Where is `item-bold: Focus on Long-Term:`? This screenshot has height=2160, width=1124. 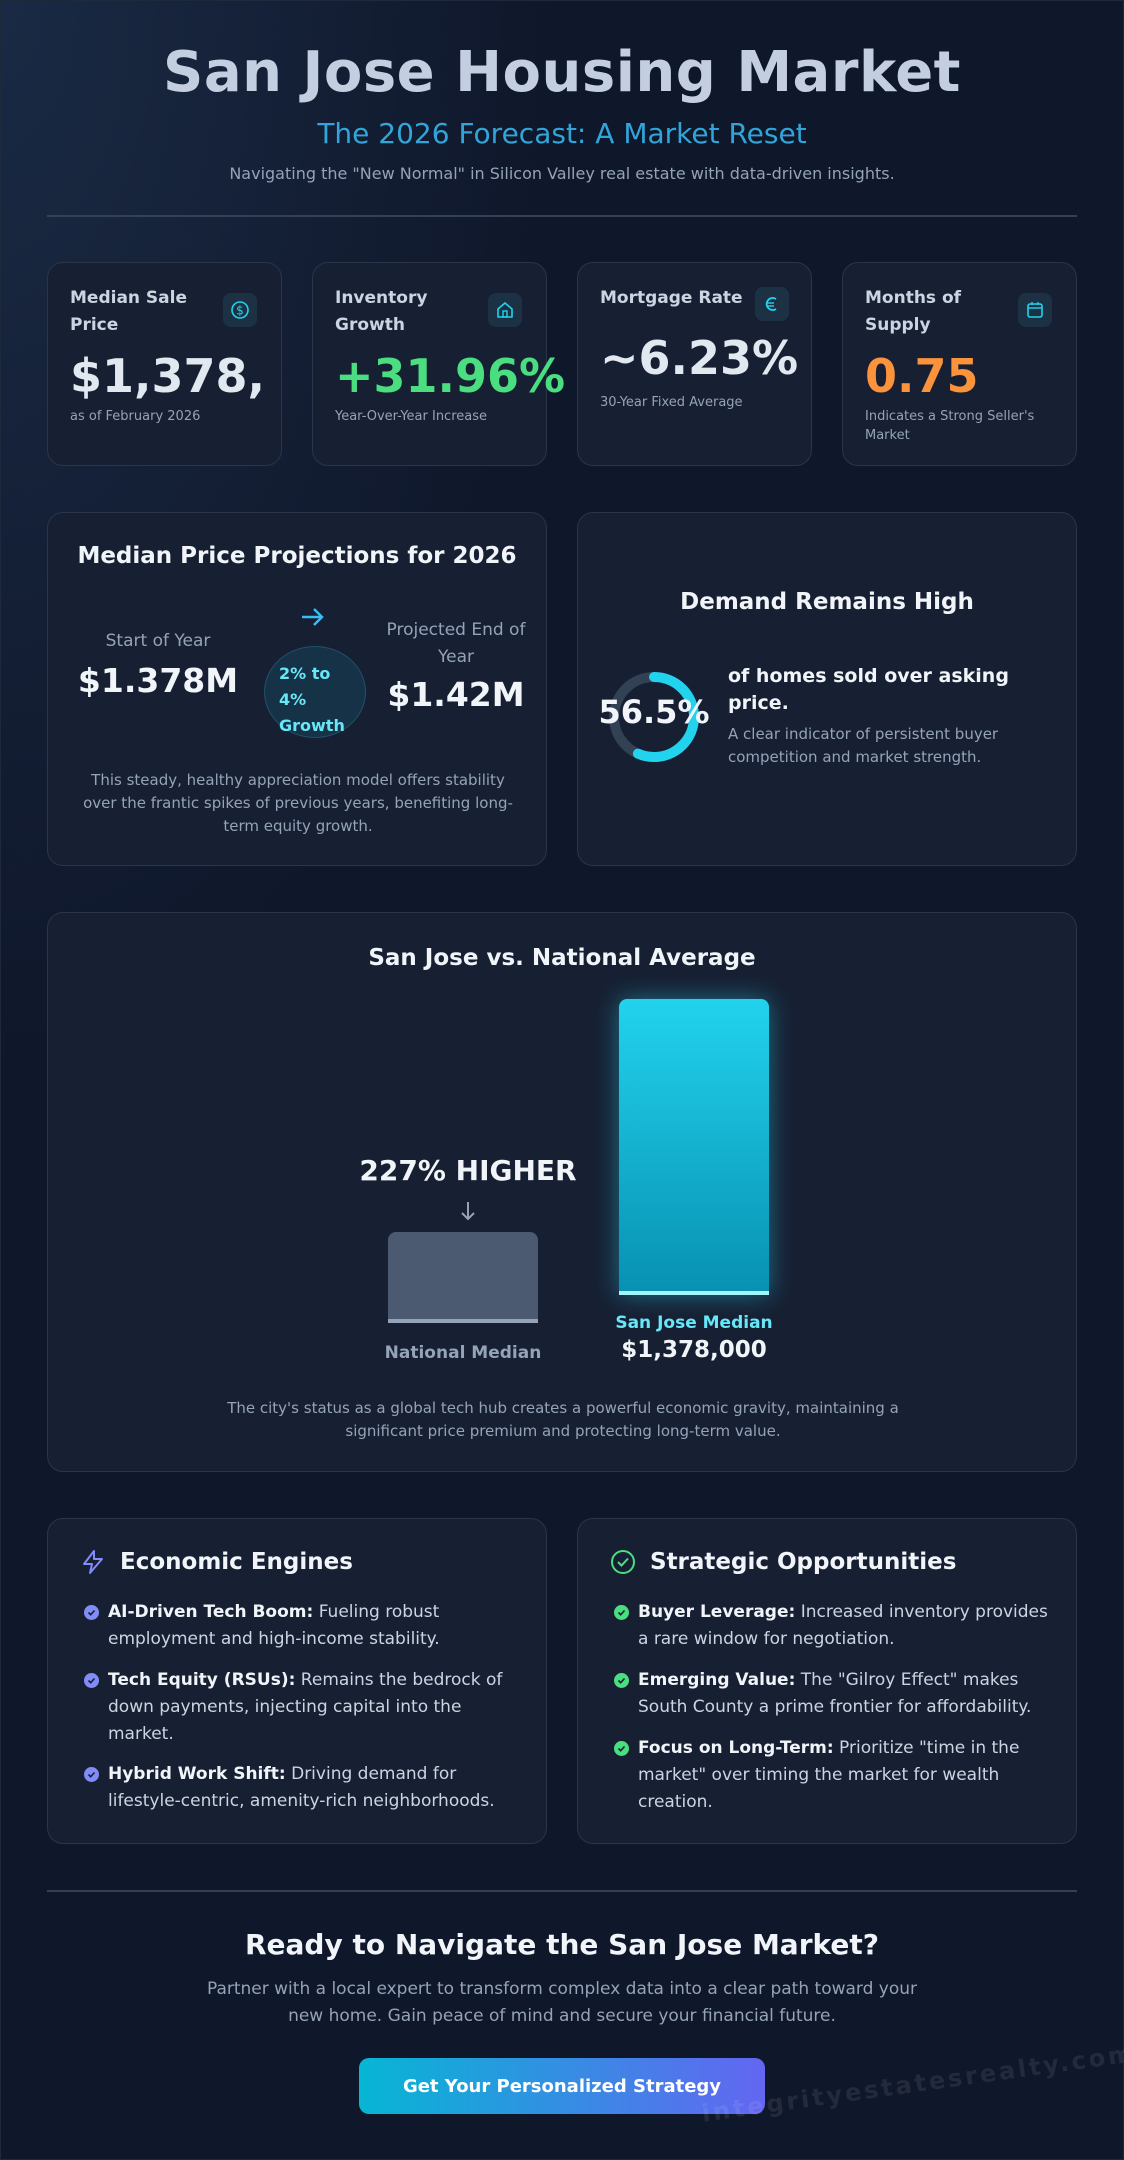 item-bold: Focus on Long-Term: is located at coordinates (736, 1748).